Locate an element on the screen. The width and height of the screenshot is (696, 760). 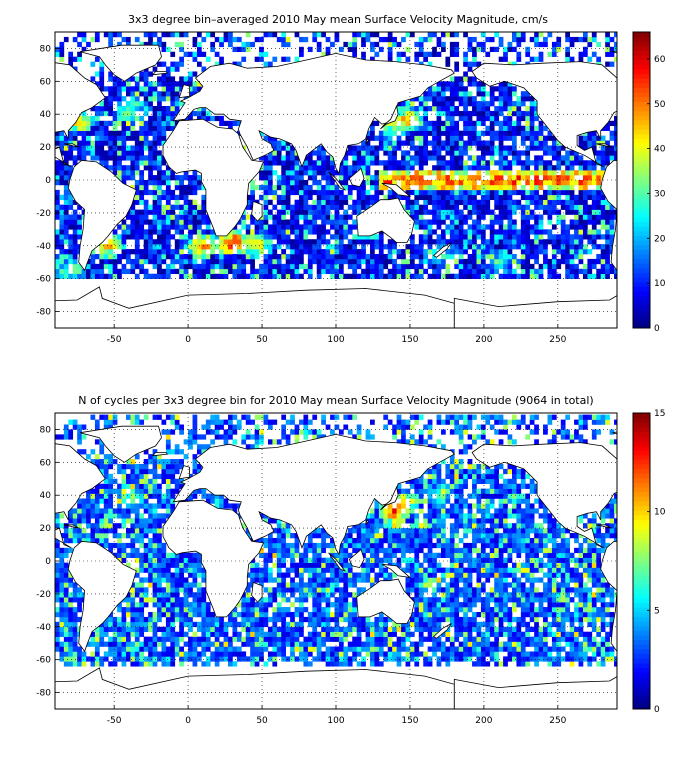
colorbar-segment is located at coordinates (641, 76).